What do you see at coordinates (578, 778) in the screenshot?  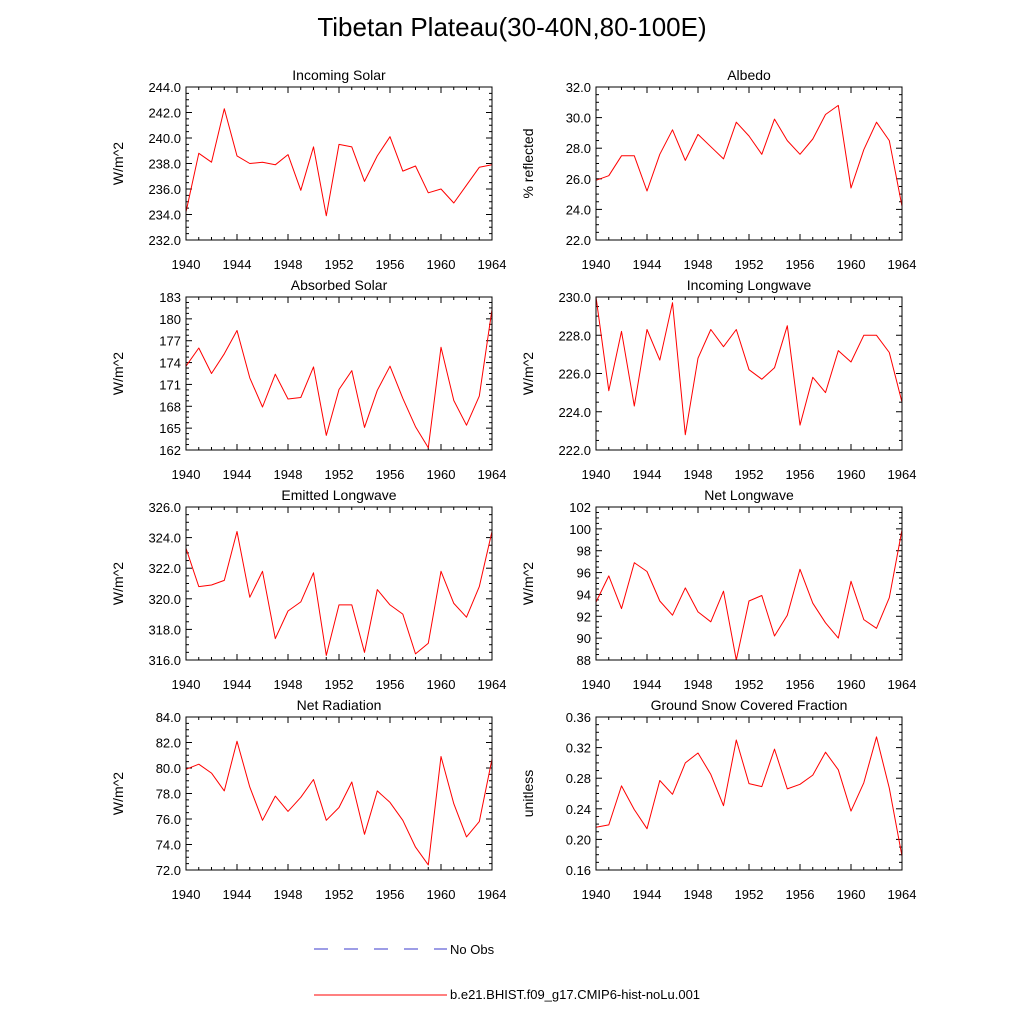 I see `y-tick-label: 0.28` at bounding box center [578, 778].